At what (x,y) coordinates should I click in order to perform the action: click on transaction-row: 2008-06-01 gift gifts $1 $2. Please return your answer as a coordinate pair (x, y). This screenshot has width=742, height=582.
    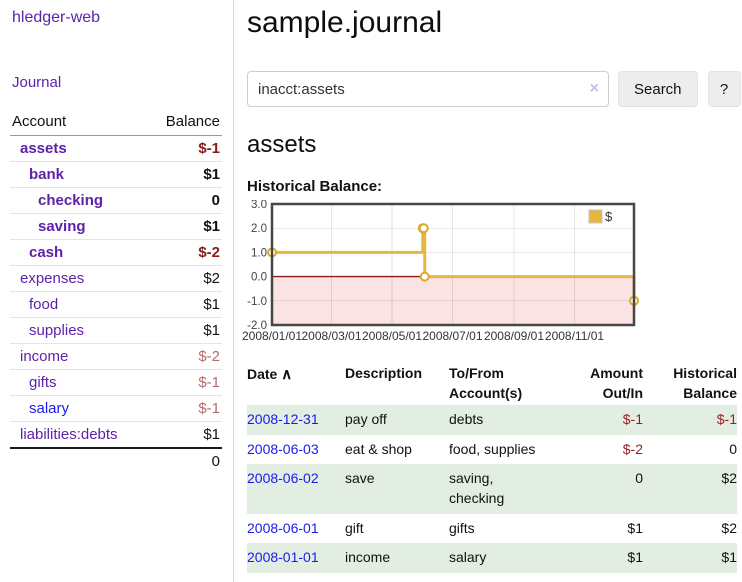
    Looking at the image, I should click on (492, 529).